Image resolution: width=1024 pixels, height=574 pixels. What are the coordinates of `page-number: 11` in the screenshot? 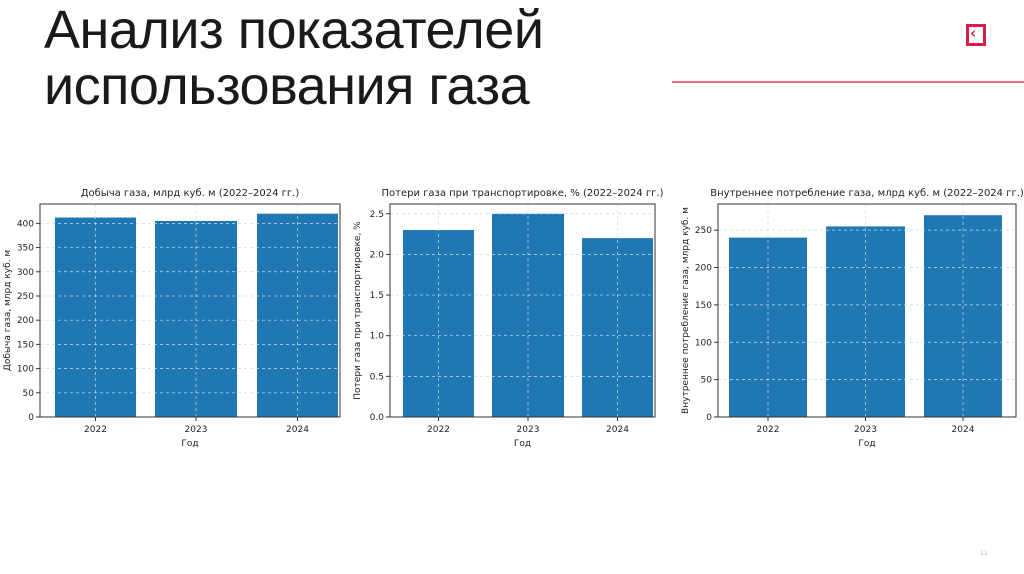 It's located at (984, 553).